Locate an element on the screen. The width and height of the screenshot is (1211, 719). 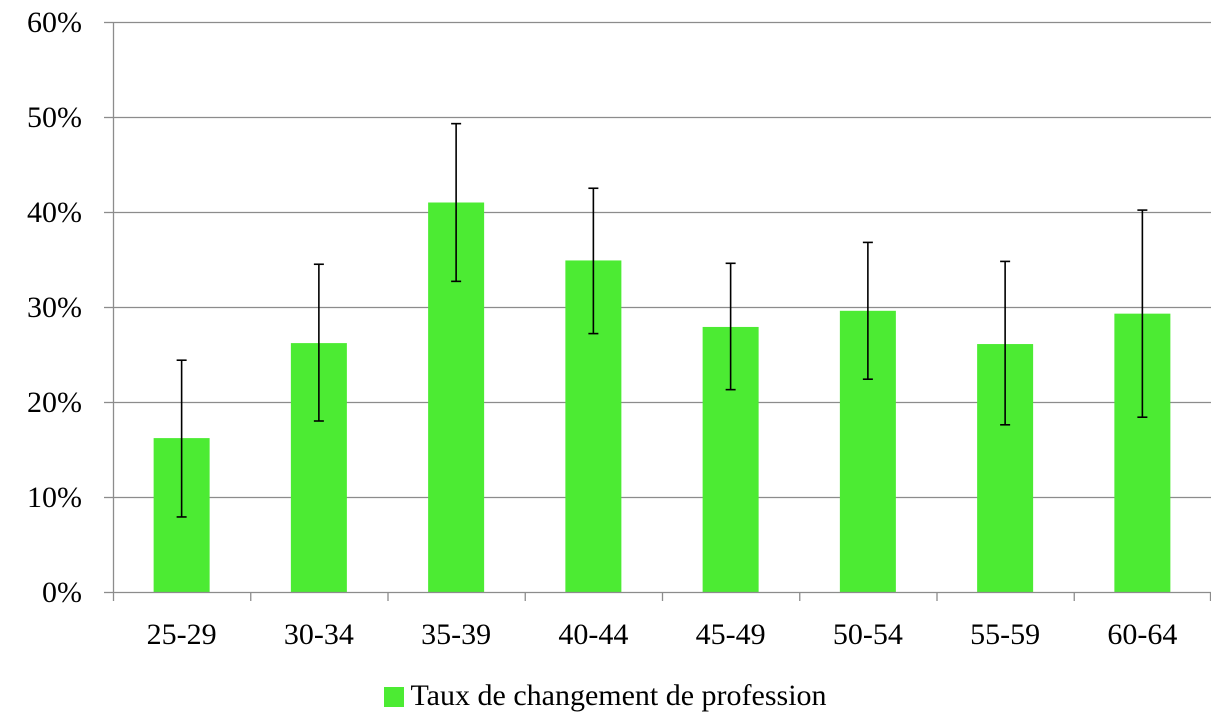
y-tick-labels: 0% 10% 20% 30% 40% 50% 60% is located at coordinates (54, 307).